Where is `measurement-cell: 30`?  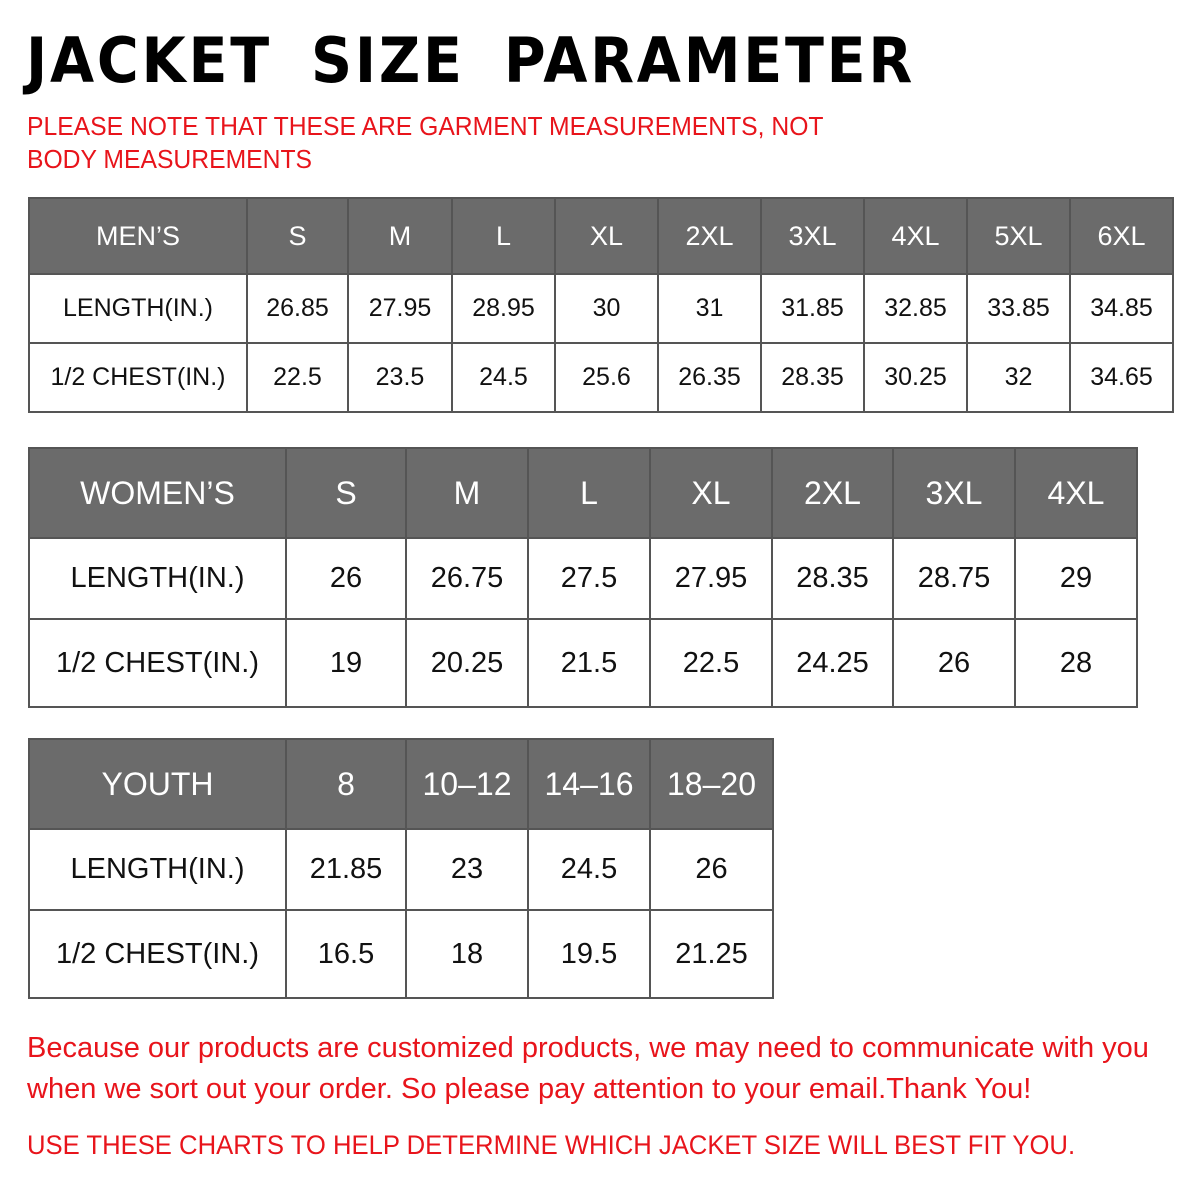
measurement-cell: 30 is located at coordinates (606, 308).